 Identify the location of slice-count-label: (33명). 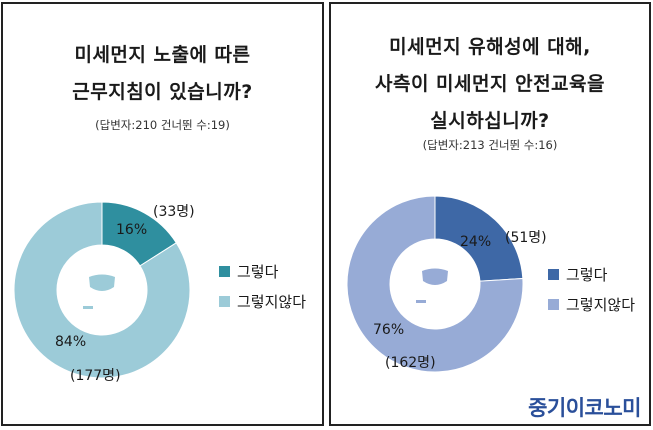
(174, 212).